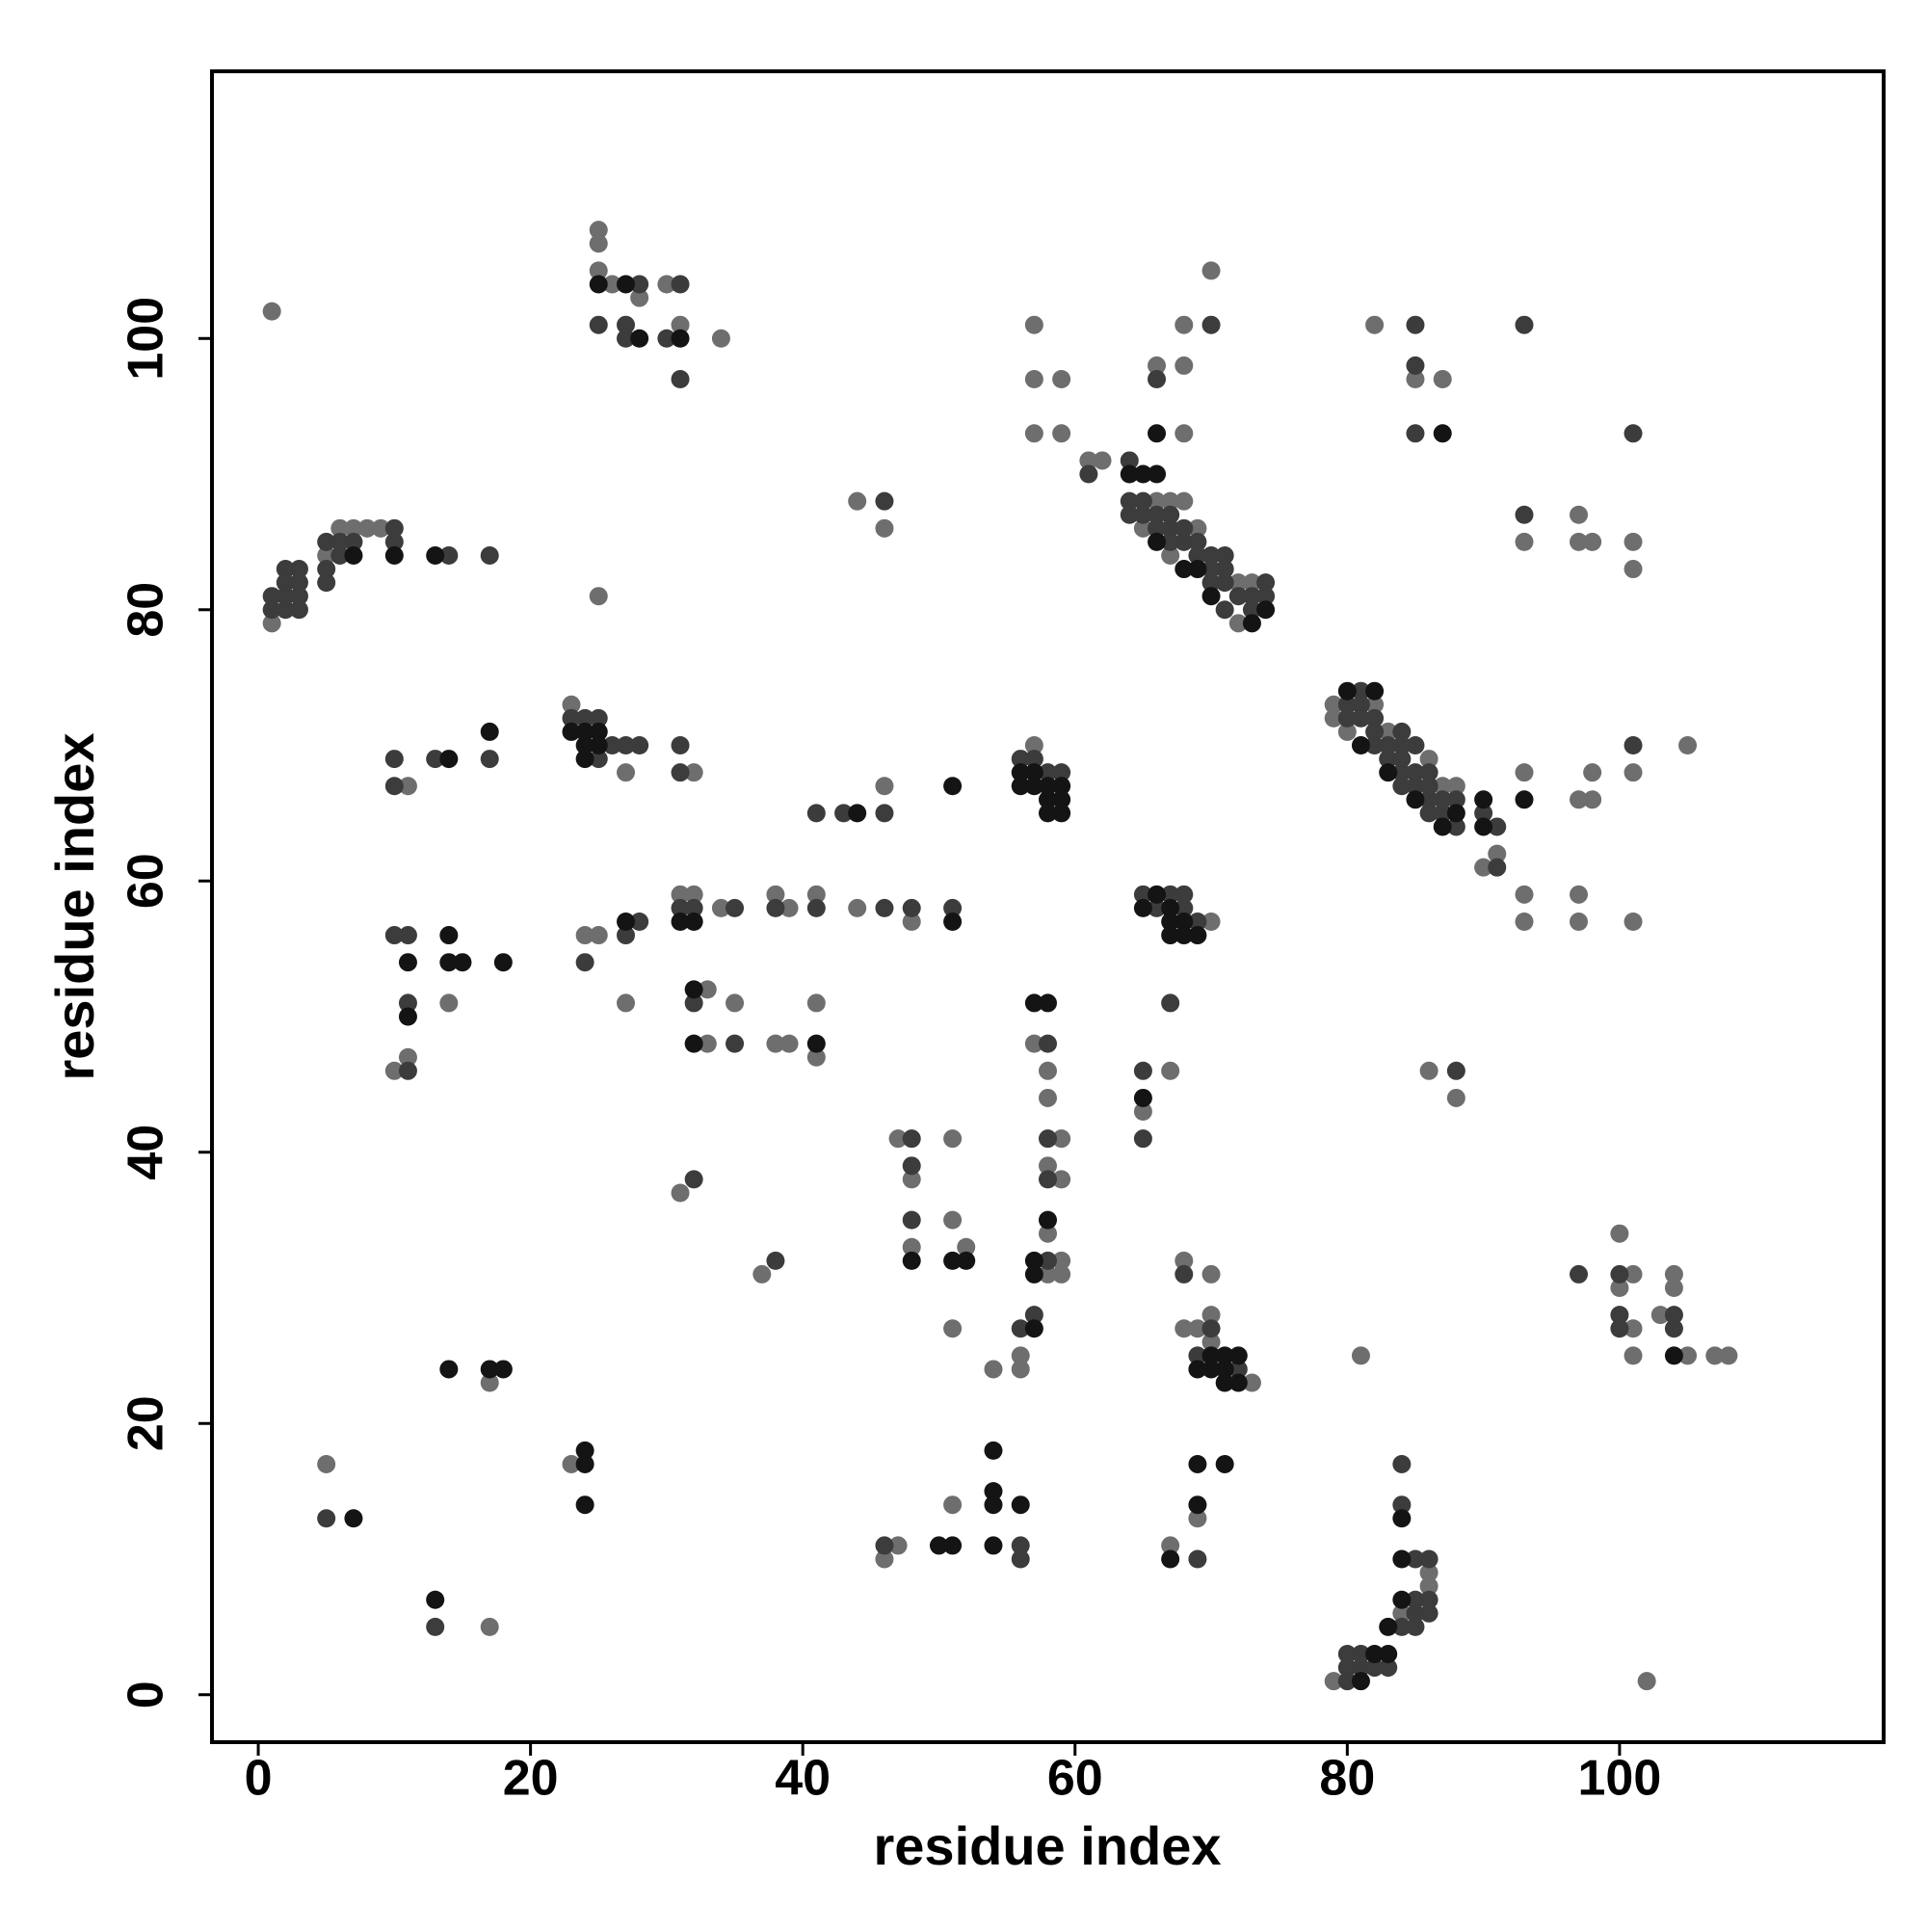 Image resolution: width=1927 pixels, height=1932 pixels. Describe the element at coordinates (146, 610) in the screenshot. I see `y-tick-label: 80` at that location.